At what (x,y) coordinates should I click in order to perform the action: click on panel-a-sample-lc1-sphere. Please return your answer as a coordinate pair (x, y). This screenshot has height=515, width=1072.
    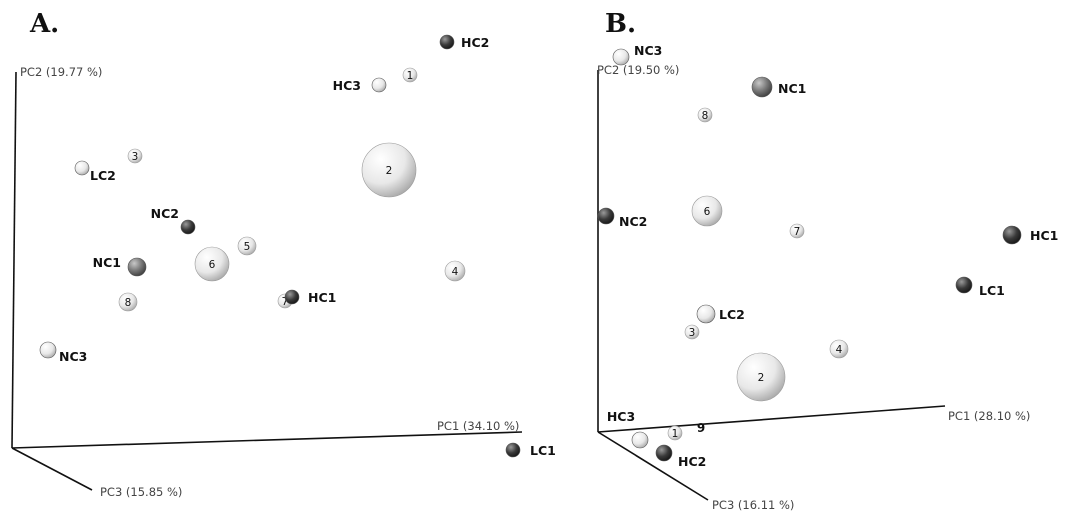
    Looking at the image, I should click on (513, 450).